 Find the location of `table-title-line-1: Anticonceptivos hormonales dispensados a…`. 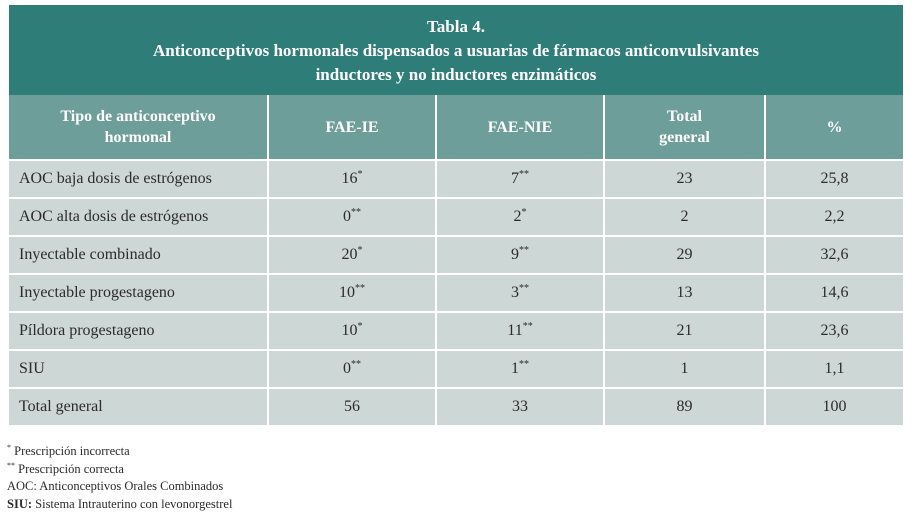

table-title-line-1: Anticonceptivos hormonales dispensados a… is located at coordinates (456, 50).